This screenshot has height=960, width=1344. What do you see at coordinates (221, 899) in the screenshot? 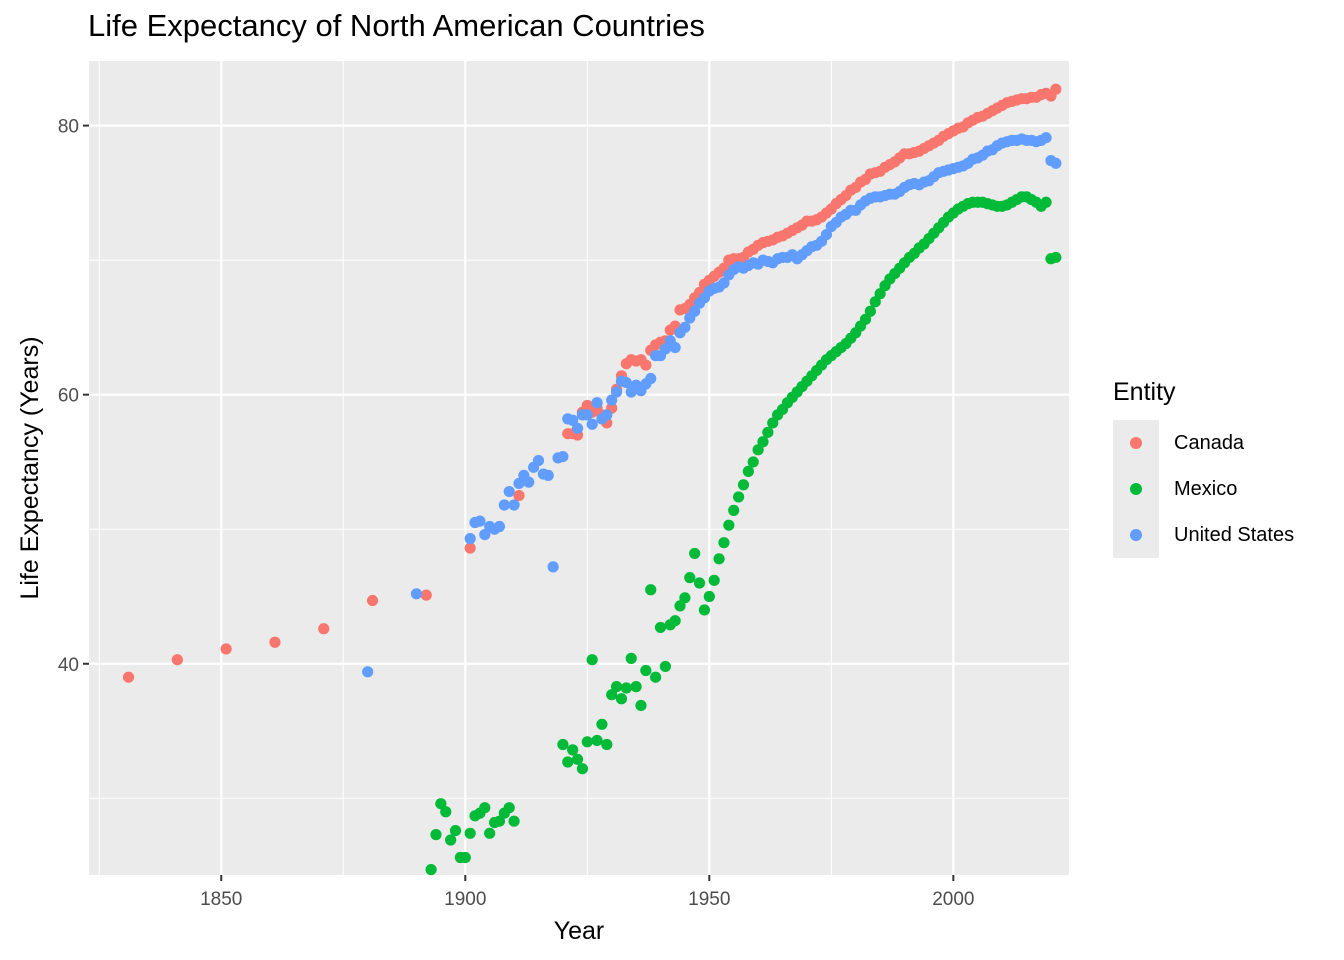
I see `x-tick-label: 1850` at bounding box center [221, 899].